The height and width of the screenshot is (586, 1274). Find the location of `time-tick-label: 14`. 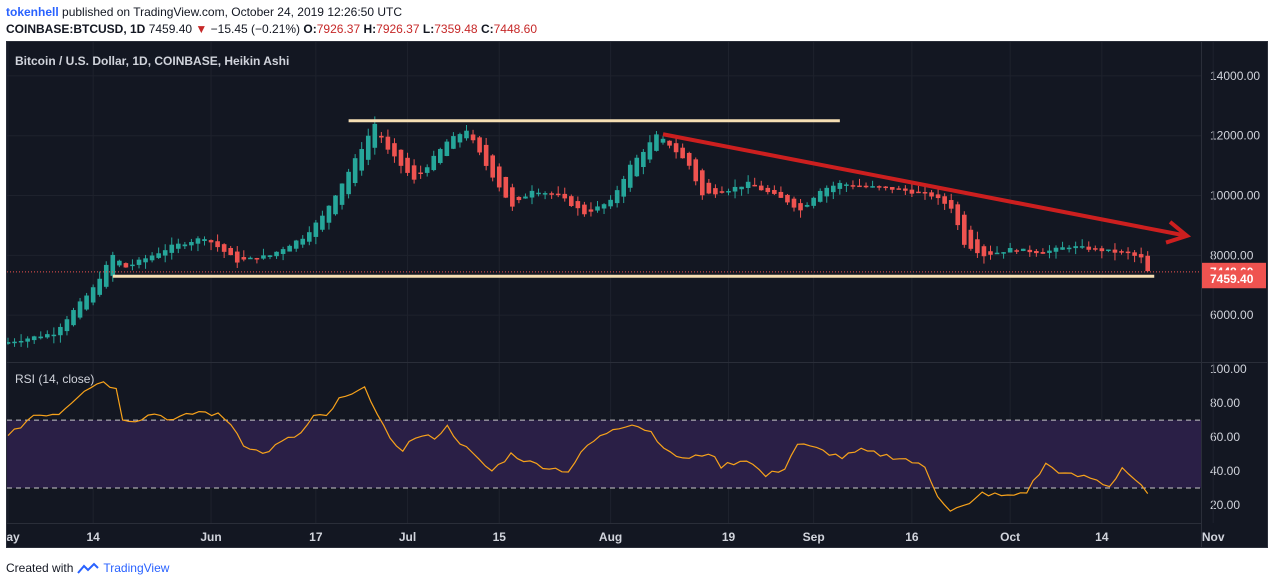

time-tick-label: 14 is located at coordinates (1102, 537).